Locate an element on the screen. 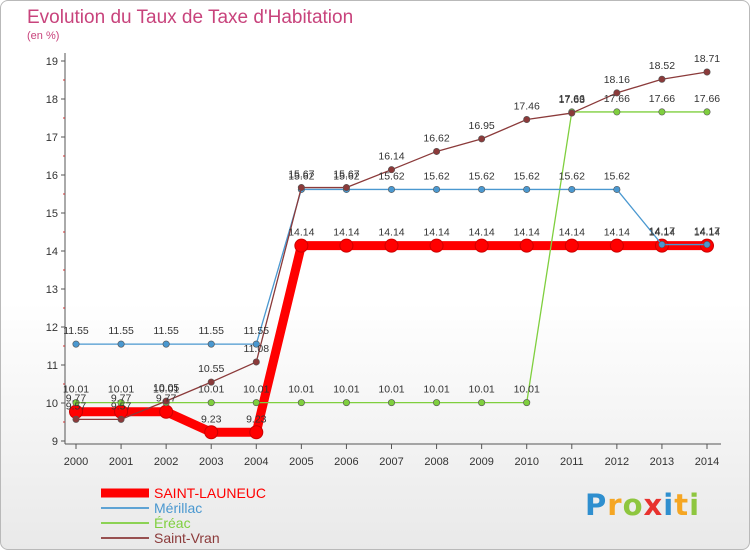 The height and width of the screenshot is (550, 750). legend-label-2: Éréac is located at coordinates (172, 523).